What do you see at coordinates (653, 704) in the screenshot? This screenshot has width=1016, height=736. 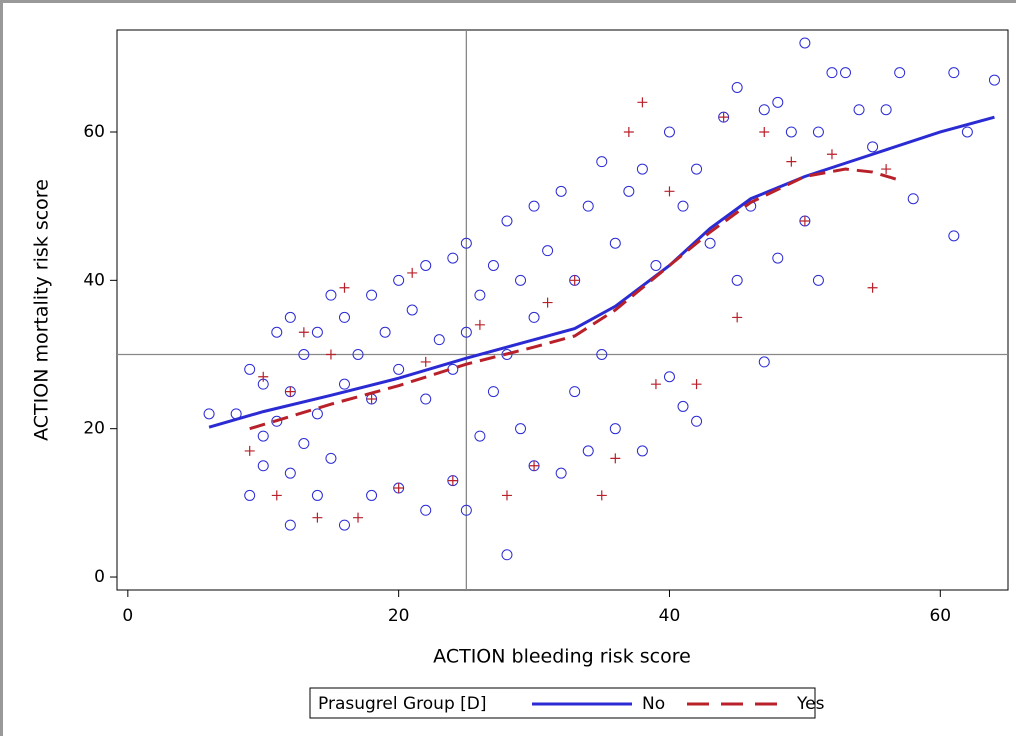 I see `legend-label: No` at bounding box center [653, 704].